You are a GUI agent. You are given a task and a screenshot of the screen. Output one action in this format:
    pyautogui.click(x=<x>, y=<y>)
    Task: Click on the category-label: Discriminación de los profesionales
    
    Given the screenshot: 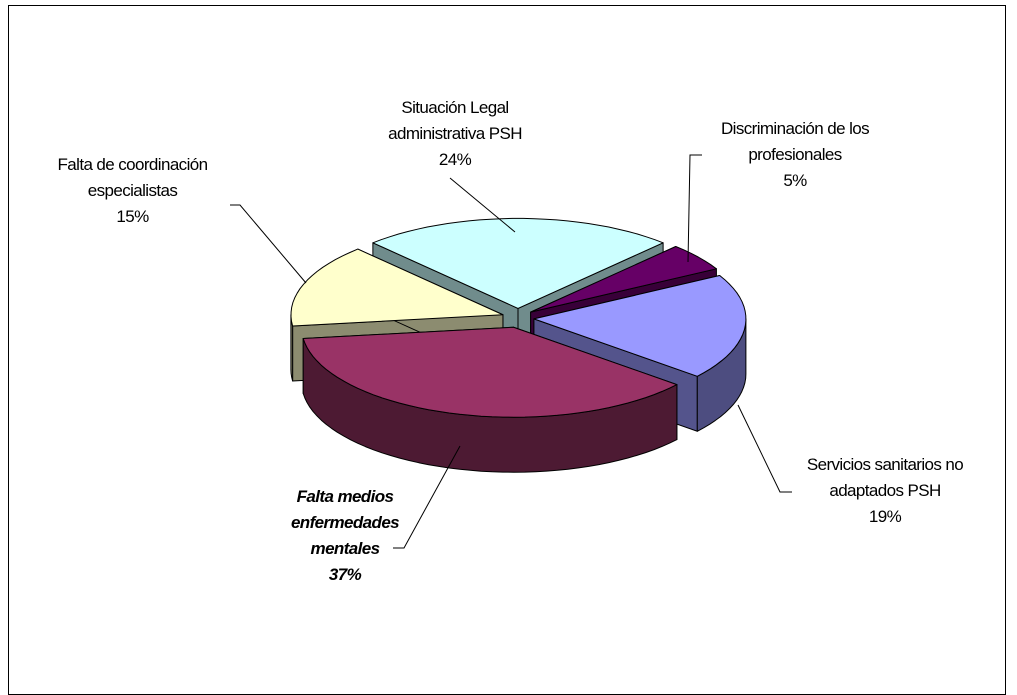 What is the action you would take?
    pyautogui.click(x=795, y=141)
    